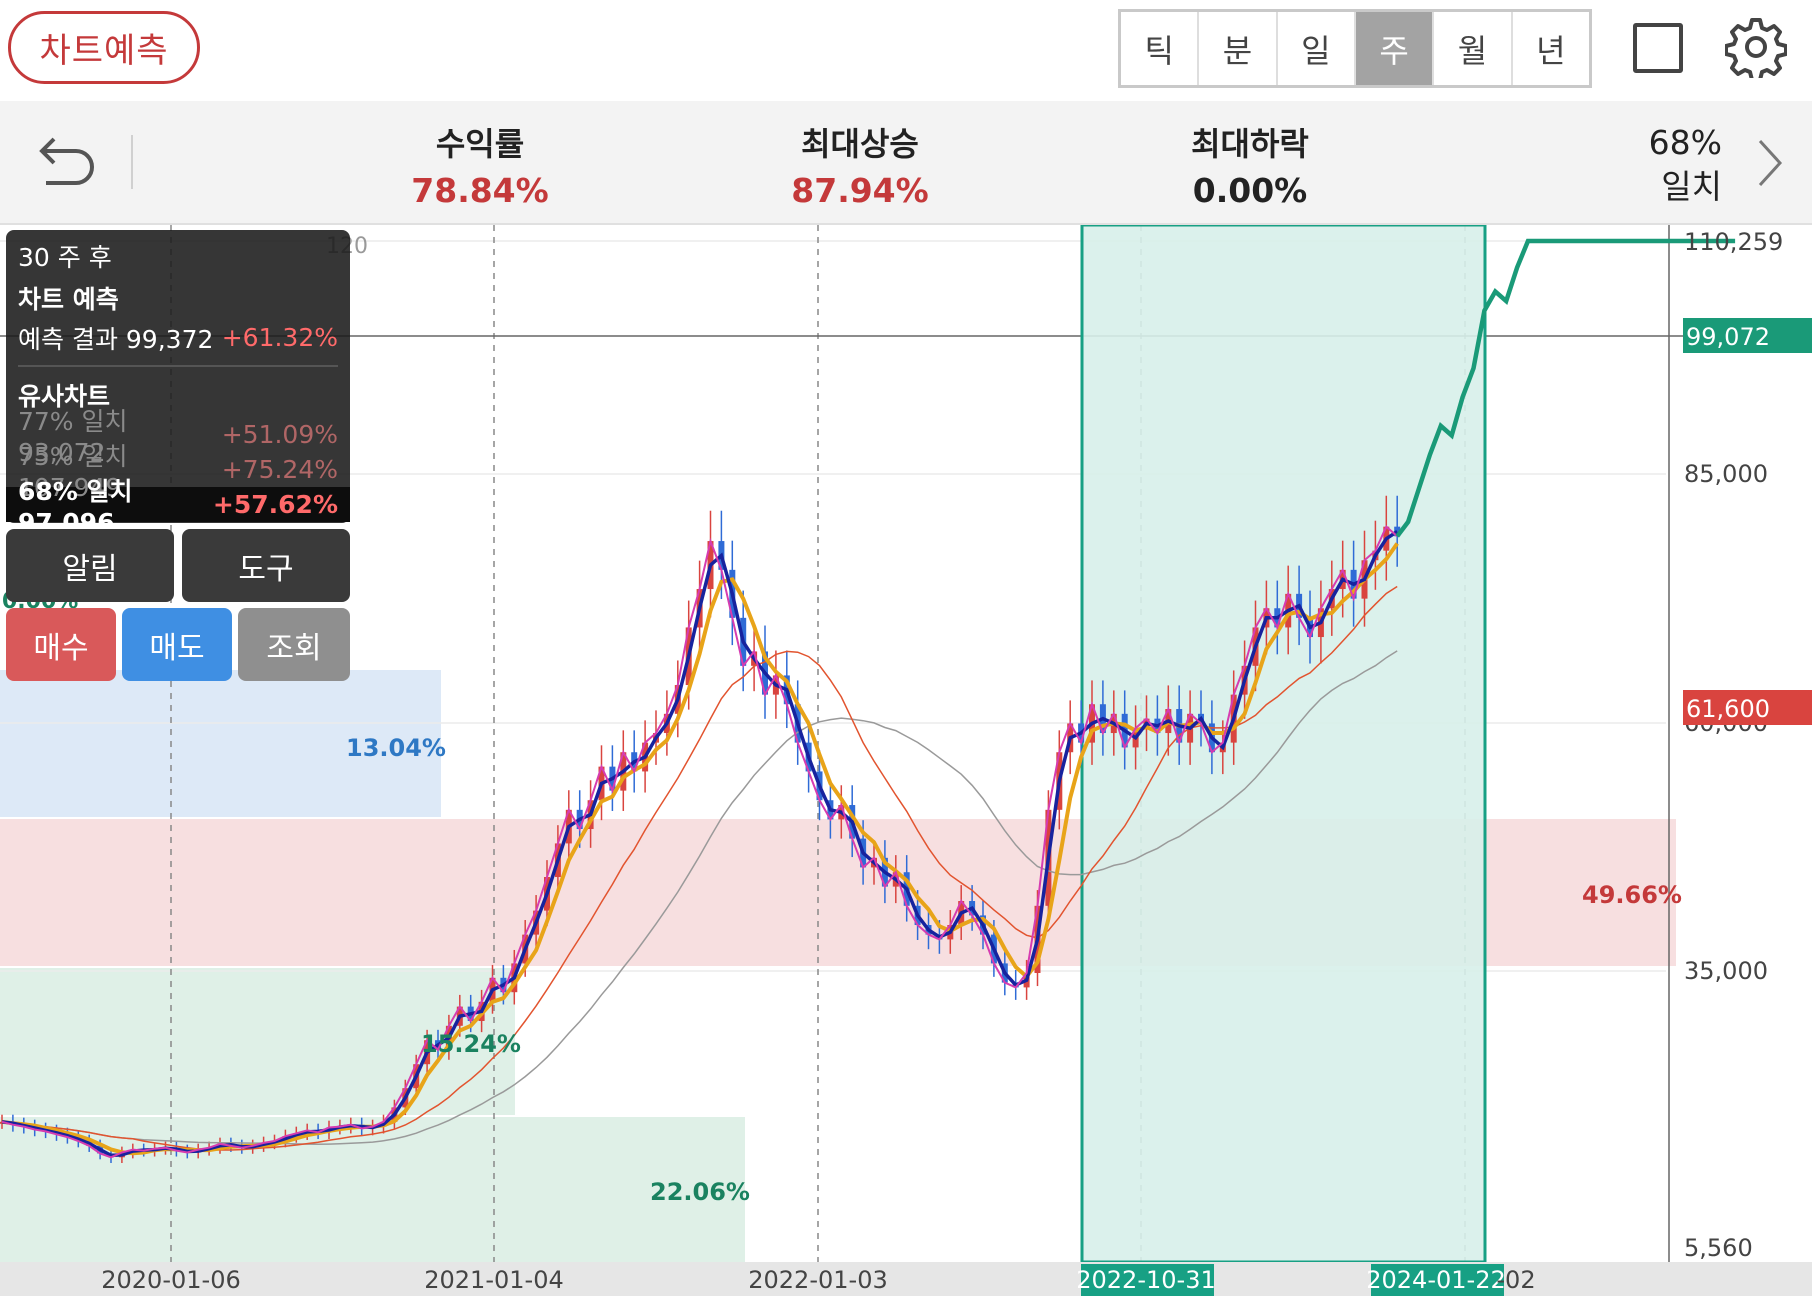 This screenshot has width=1812, height=1296. Describe the element at coordinates (1515, 1280) in the screenshot. I see `x-tick-label: -02` at that location.